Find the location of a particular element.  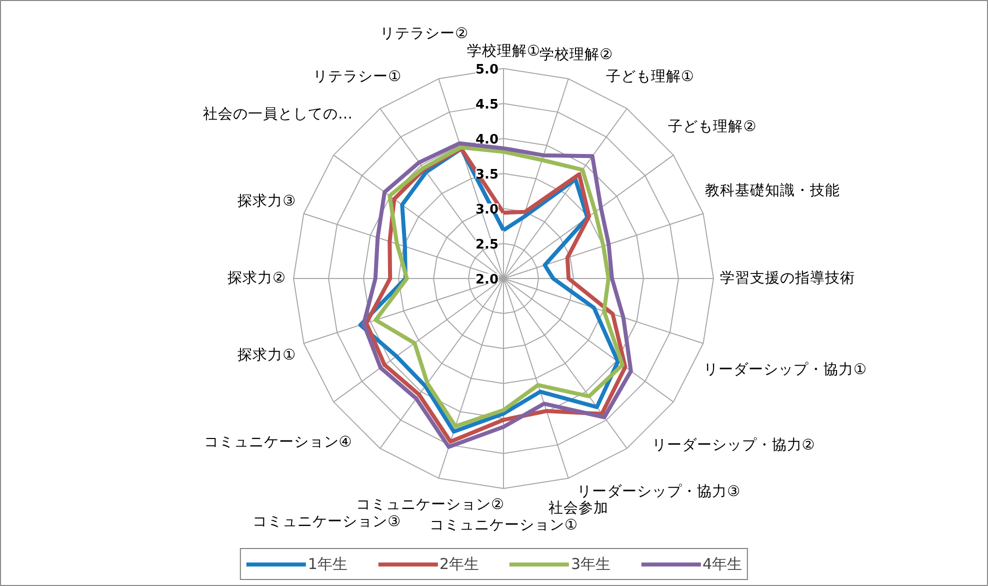

spoke-label: リーダーシップ・協力③ is located at coordinates (658, 491).